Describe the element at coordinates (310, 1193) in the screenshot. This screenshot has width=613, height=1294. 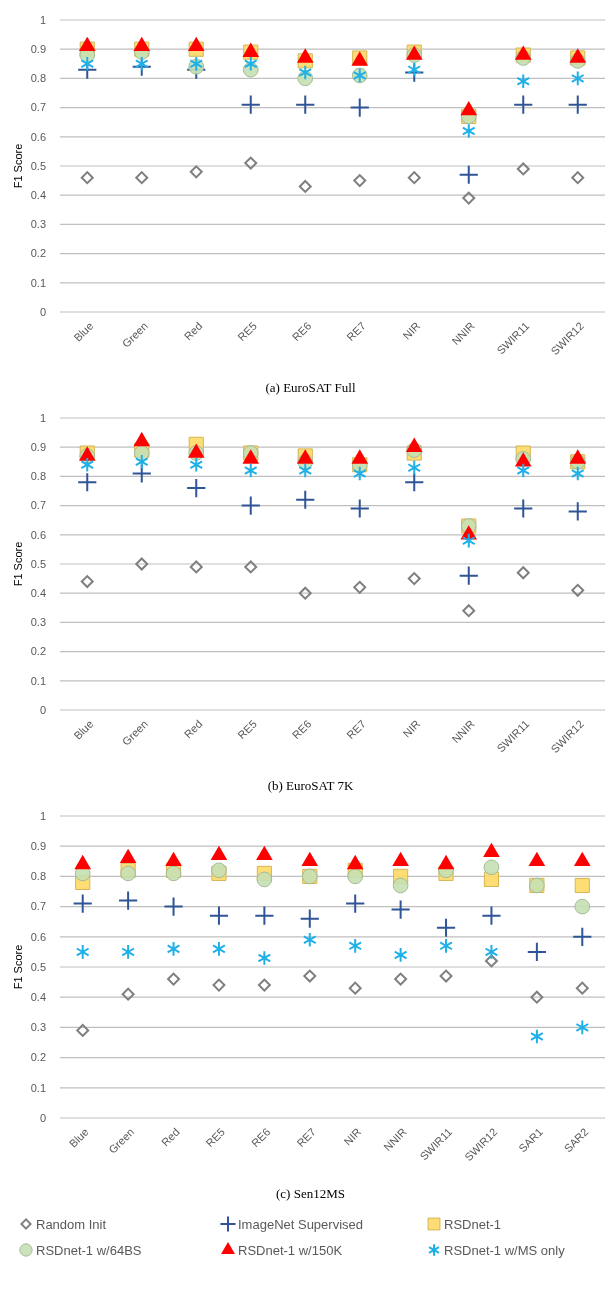
I see `text: (c) Sen12MS` at that location.